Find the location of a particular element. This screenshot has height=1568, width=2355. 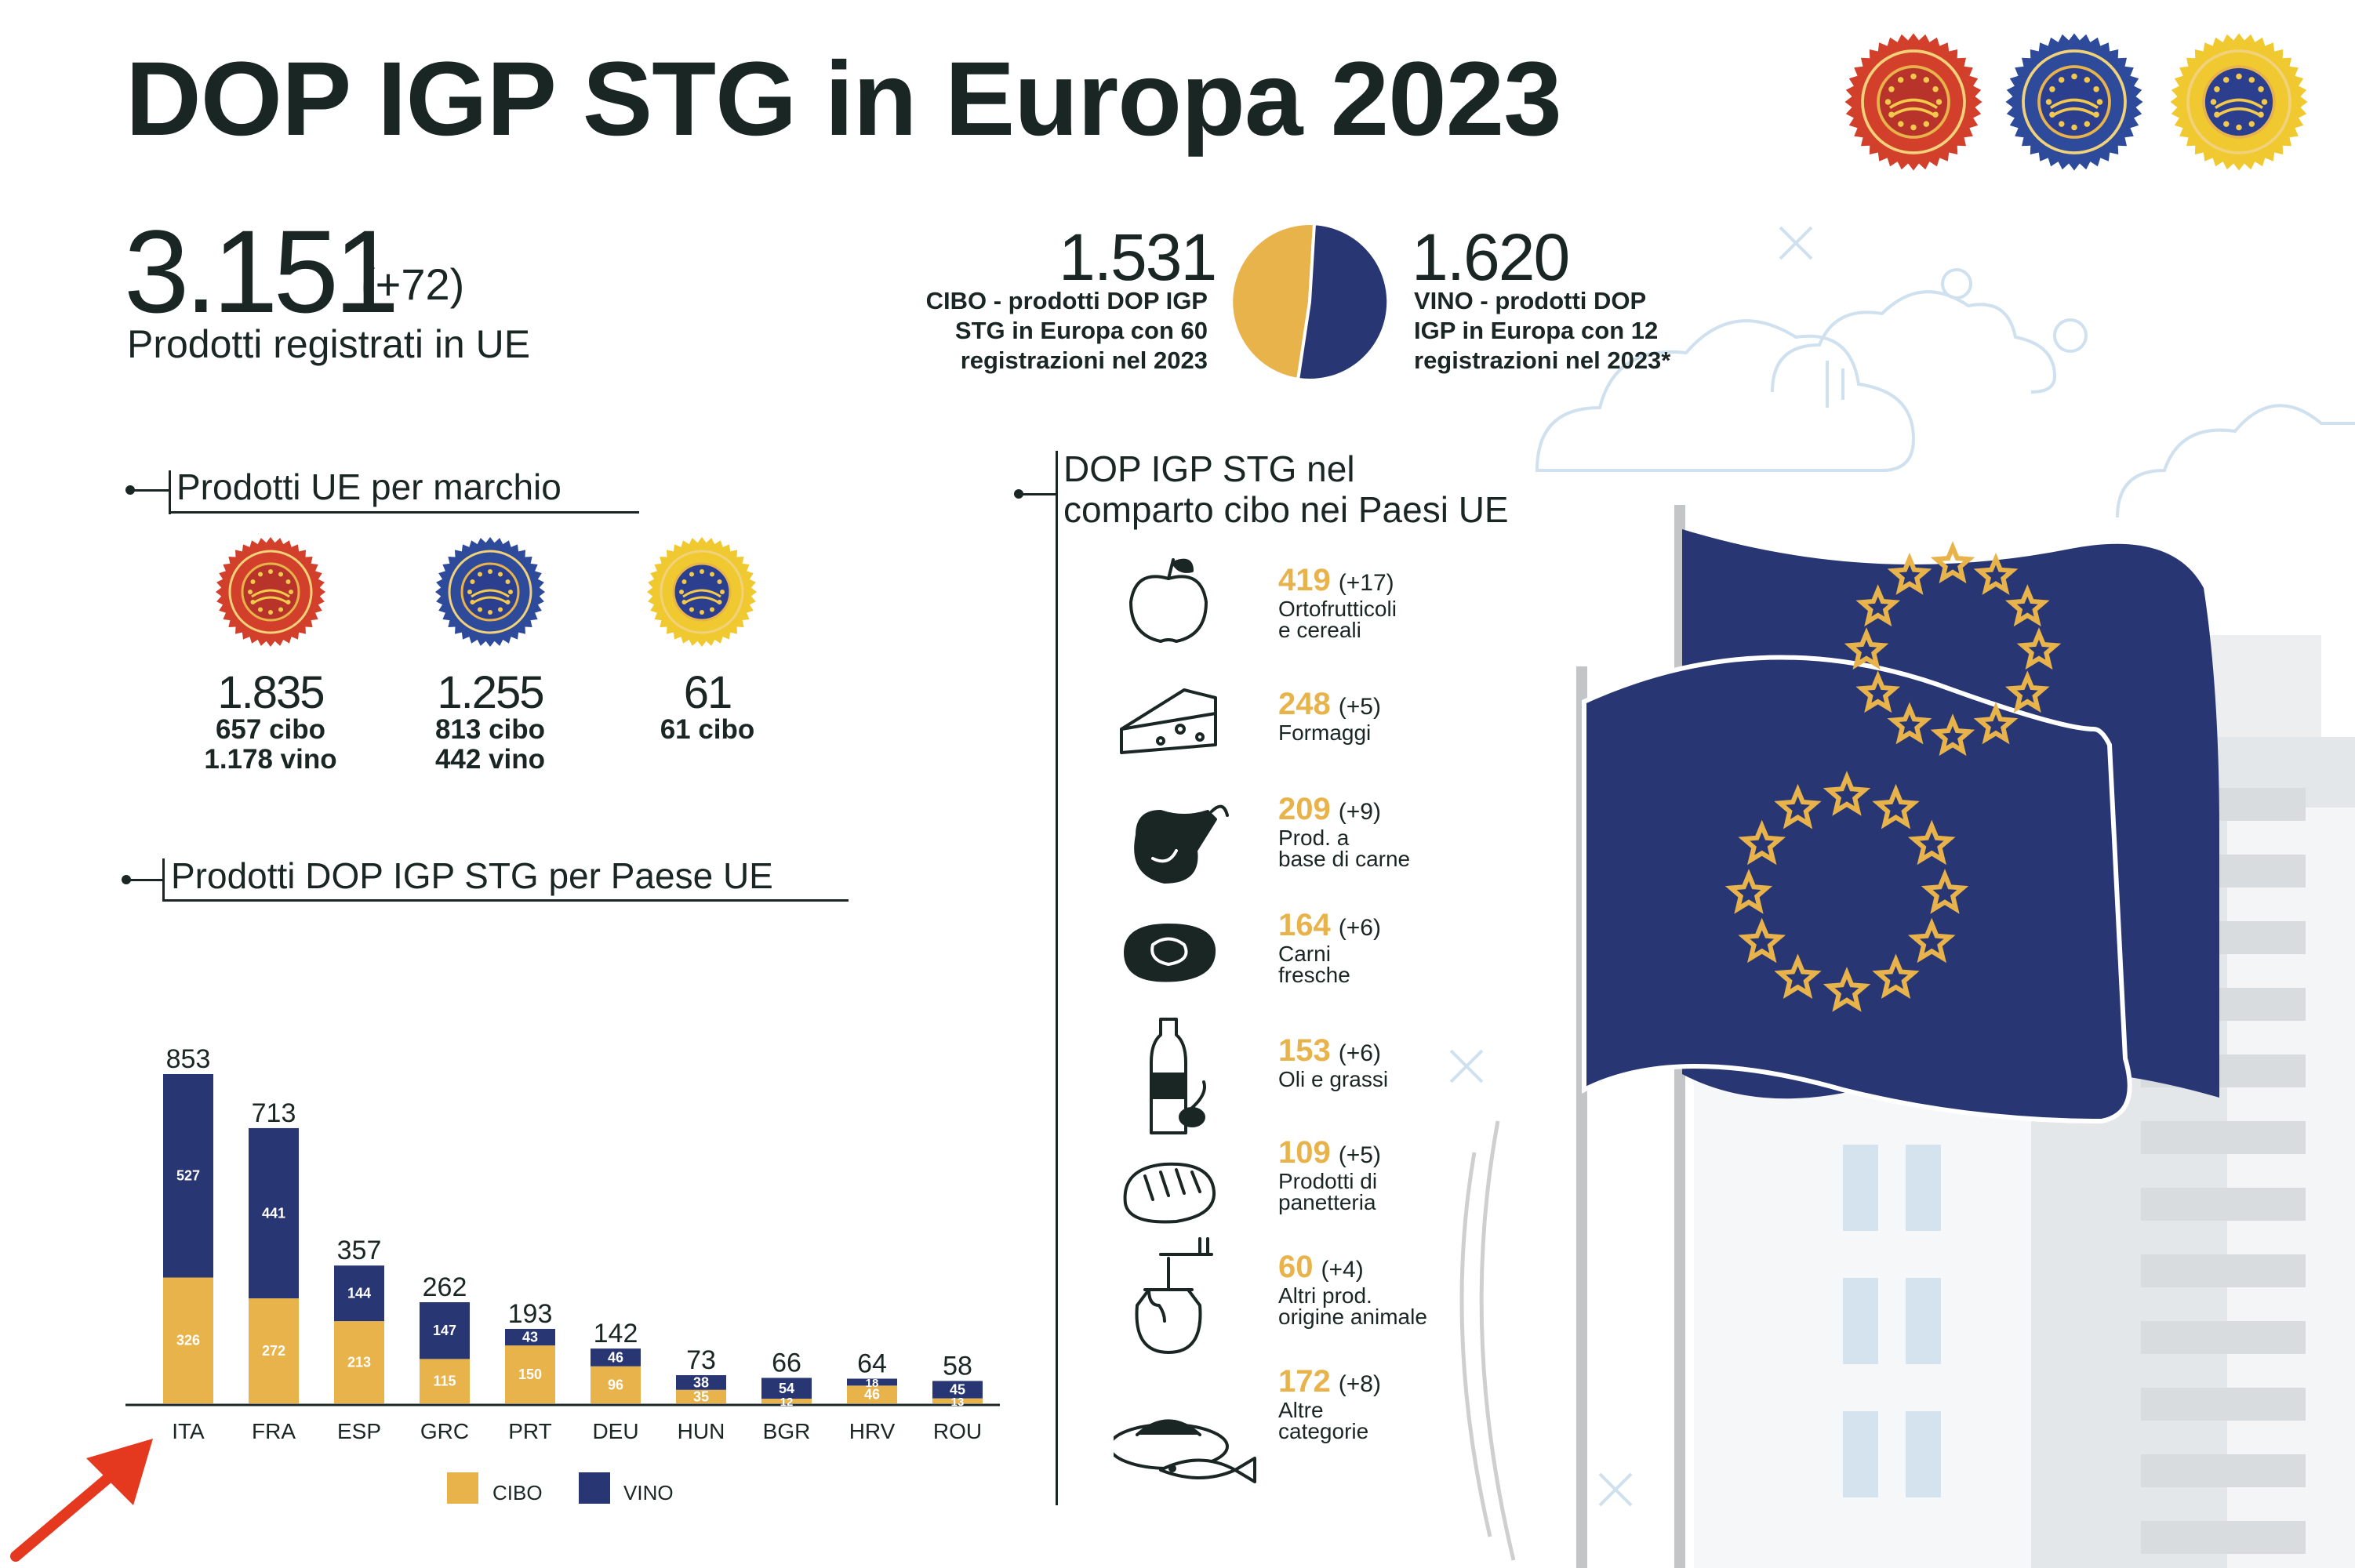

marks-section-title: Prodotti UE per marchio is located at coordinates (368, 486).